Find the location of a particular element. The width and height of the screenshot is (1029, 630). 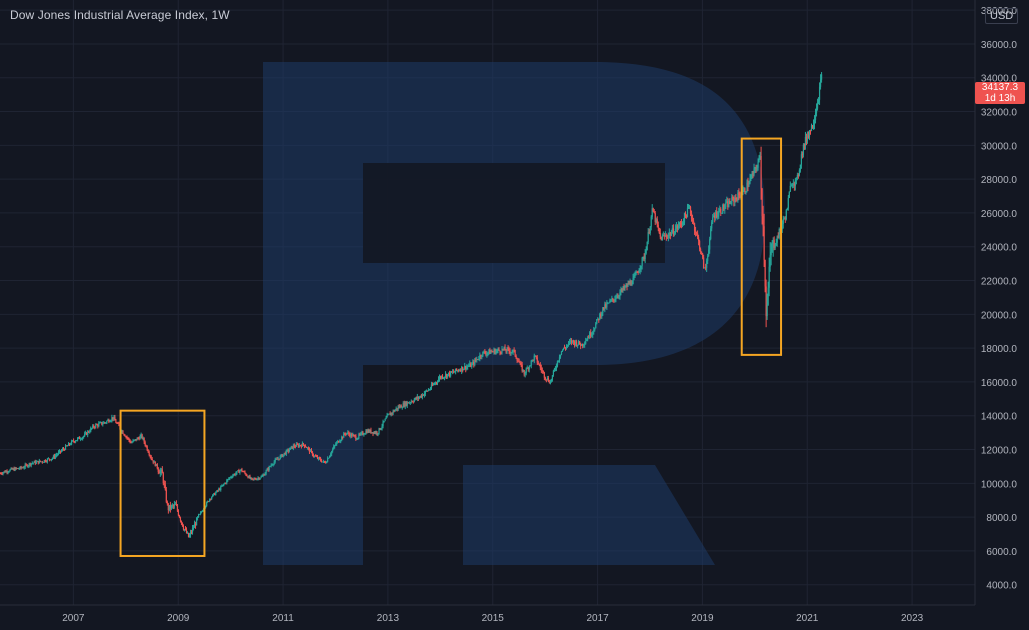

currency-button: USD is located at coordinates (1002, 16).